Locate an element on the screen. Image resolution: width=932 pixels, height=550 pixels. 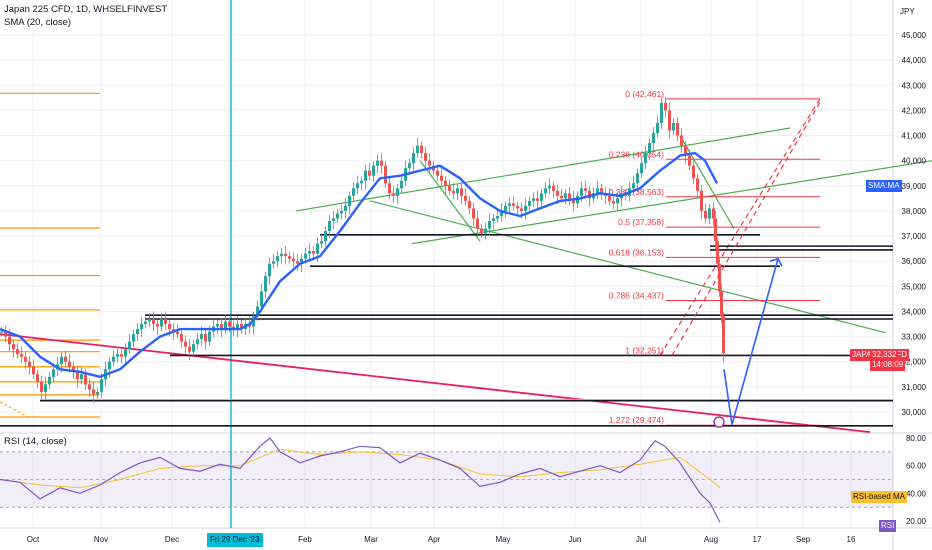
time-tick-label: Apr is located at coordinates (434, 539).